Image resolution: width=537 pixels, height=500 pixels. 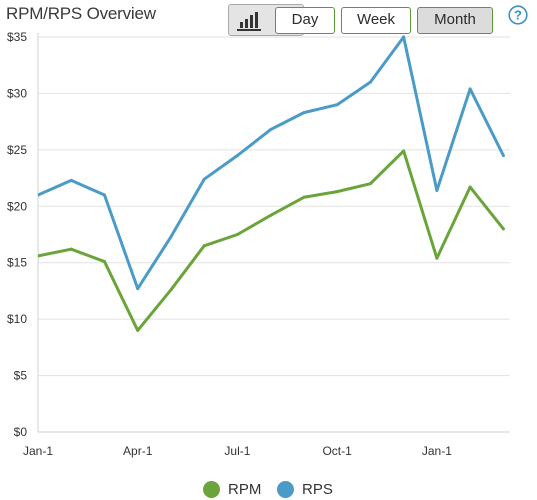 I want to click on y-tick-label: $10, so click(x=17, y=319).